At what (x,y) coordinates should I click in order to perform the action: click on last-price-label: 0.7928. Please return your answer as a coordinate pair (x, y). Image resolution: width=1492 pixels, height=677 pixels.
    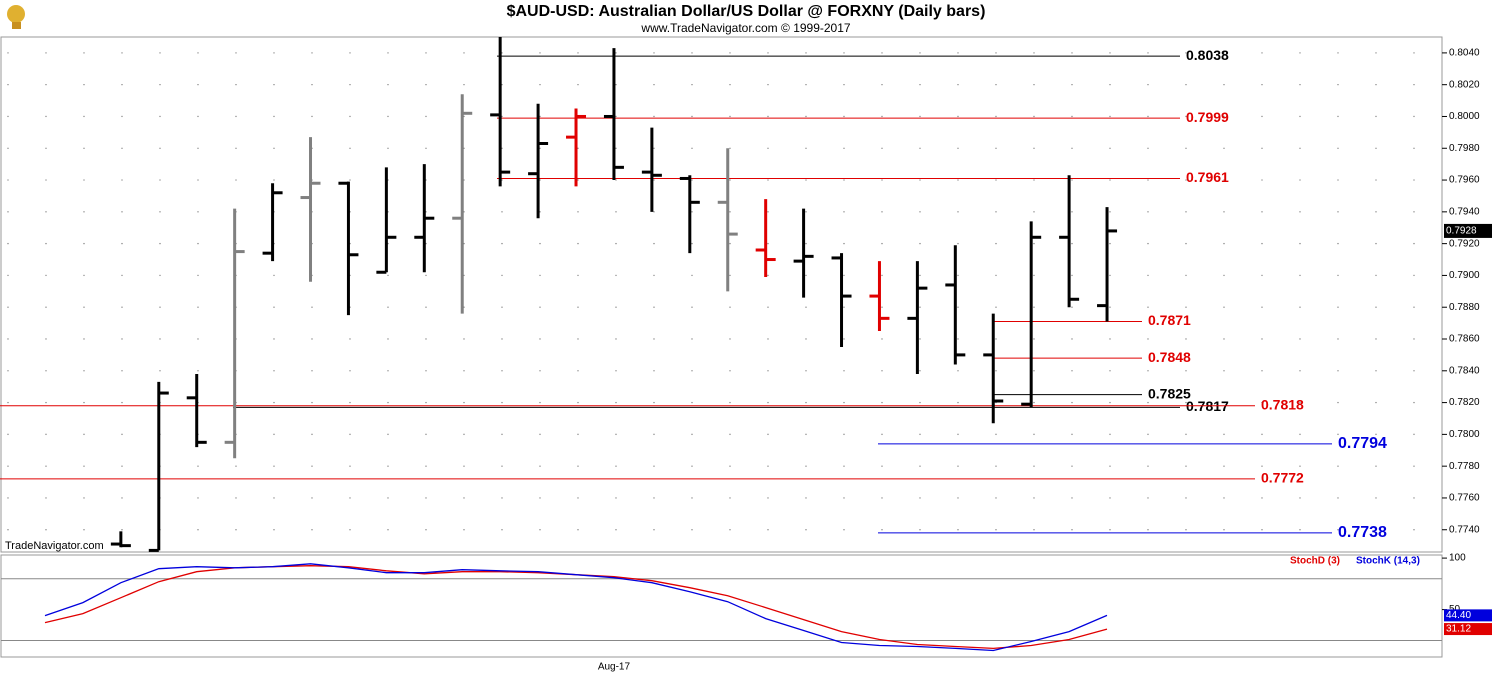
    Looking at the image, I should click on (1461, 231).